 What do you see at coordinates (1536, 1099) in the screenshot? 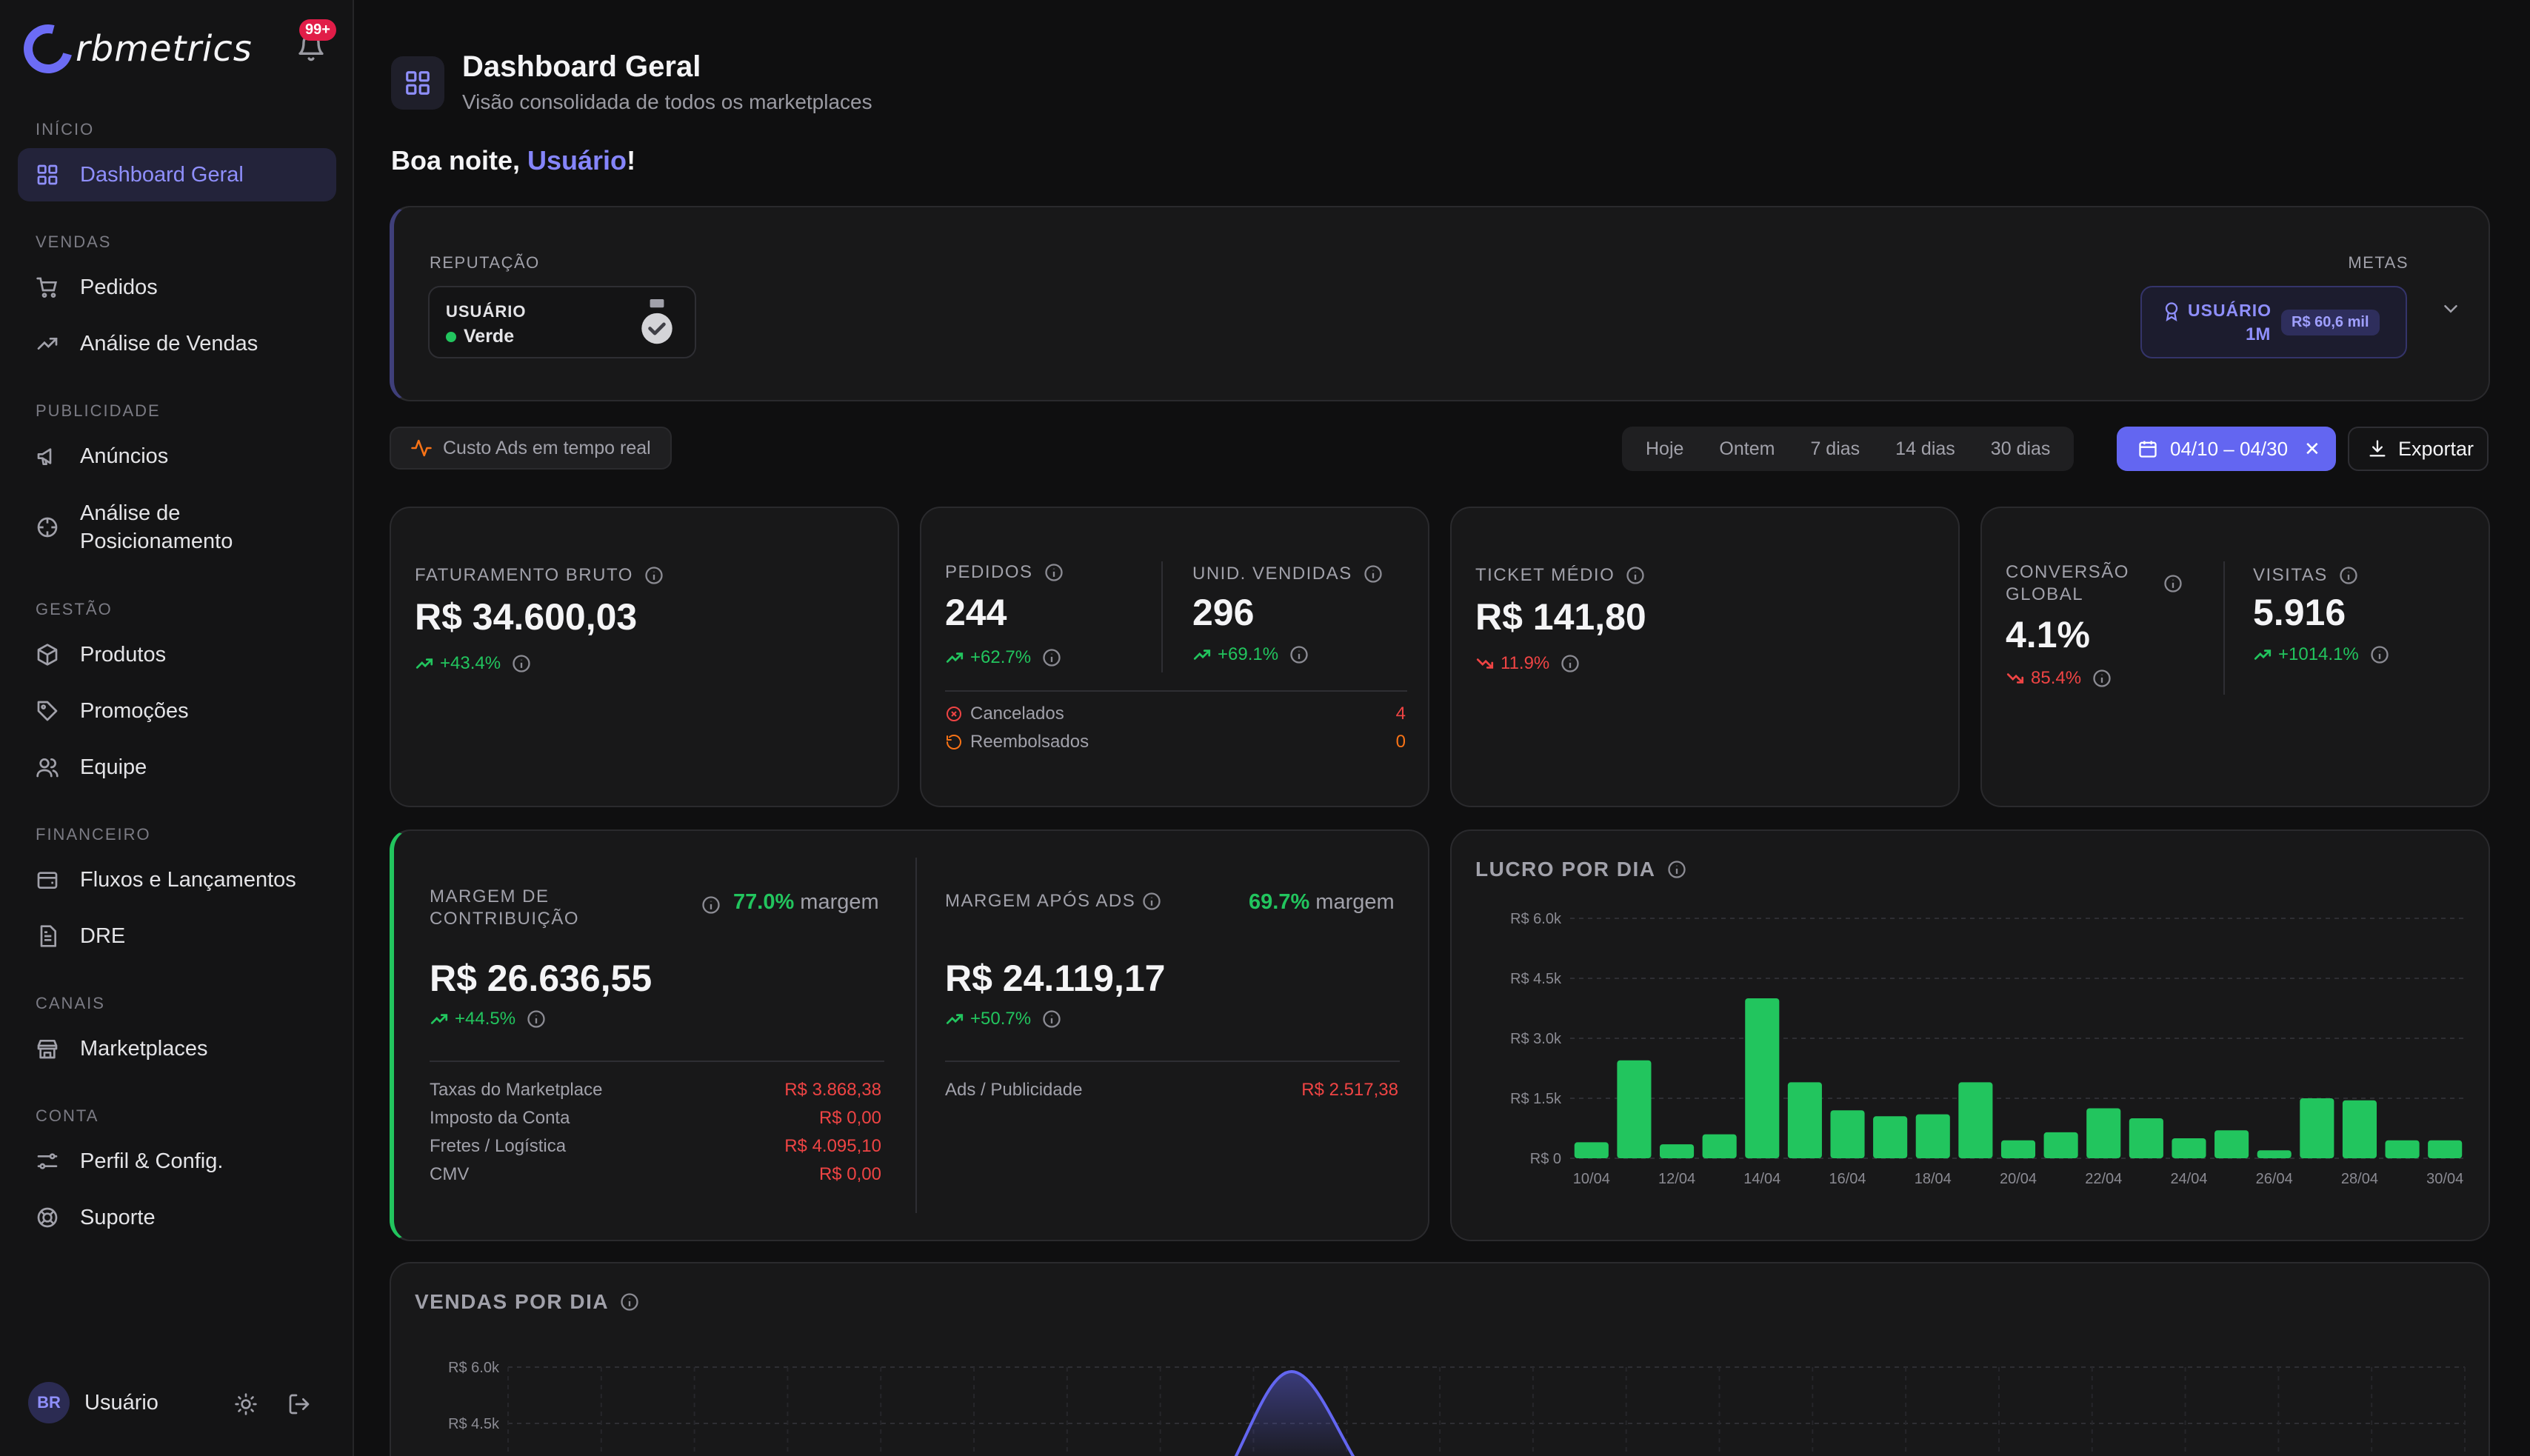
I see `y-tick-label: R$ 1.5k` at bounding box center [1536, 1099].